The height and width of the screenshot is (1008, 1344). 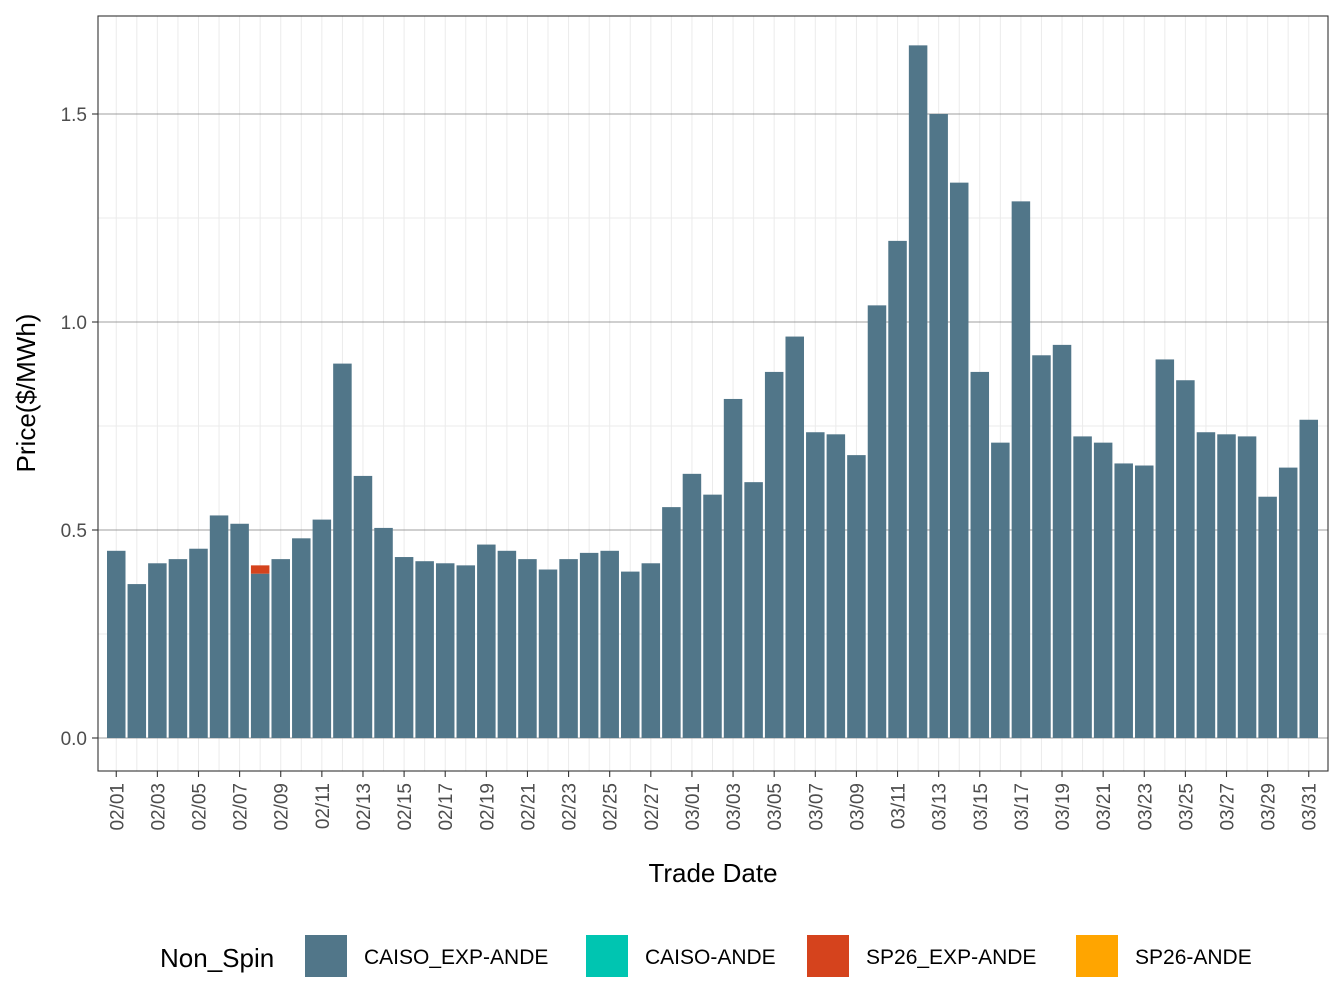 What do you see at coordinates (26, 393) in the screenshot?
I see `y-axis-title: Price($/MWh)` at bounding box center [26, 393].